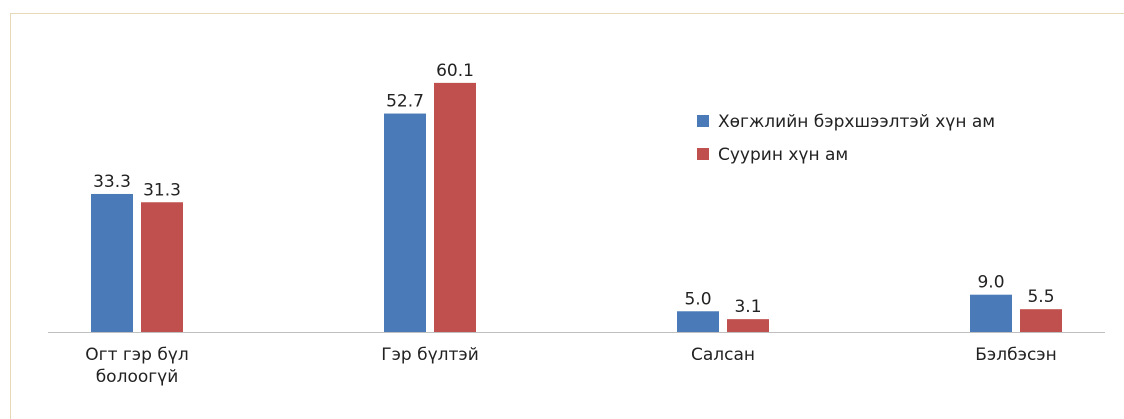 Image resolution: width=1124 pixels, height=419 pixels. Describe the element at coordinates (697, 299) in the screenshot. I see `value-label: 5.0` at that location.